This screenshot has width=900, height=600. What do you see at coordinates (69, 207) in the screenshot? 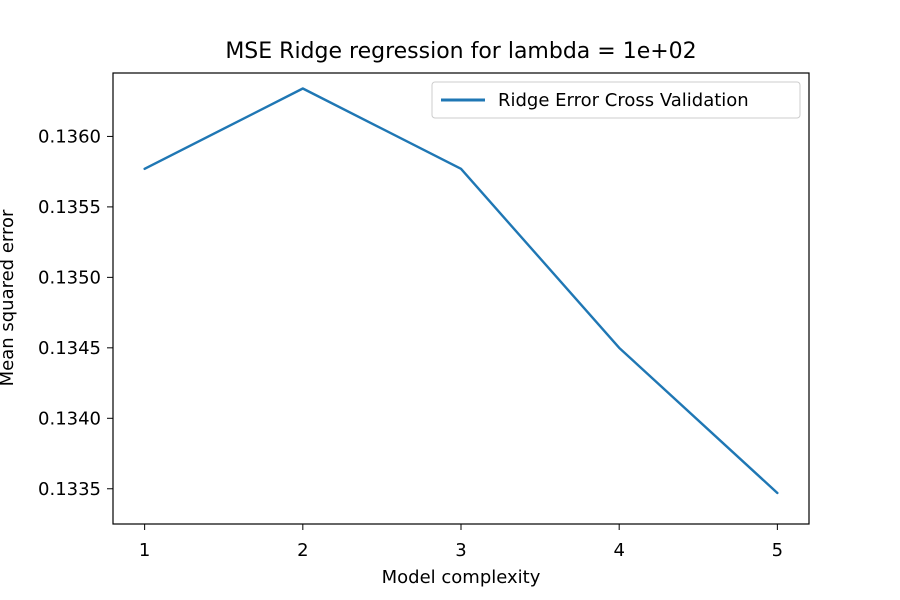
I see `y-tick-label: 0.1355` at bounding box center [69, 207].